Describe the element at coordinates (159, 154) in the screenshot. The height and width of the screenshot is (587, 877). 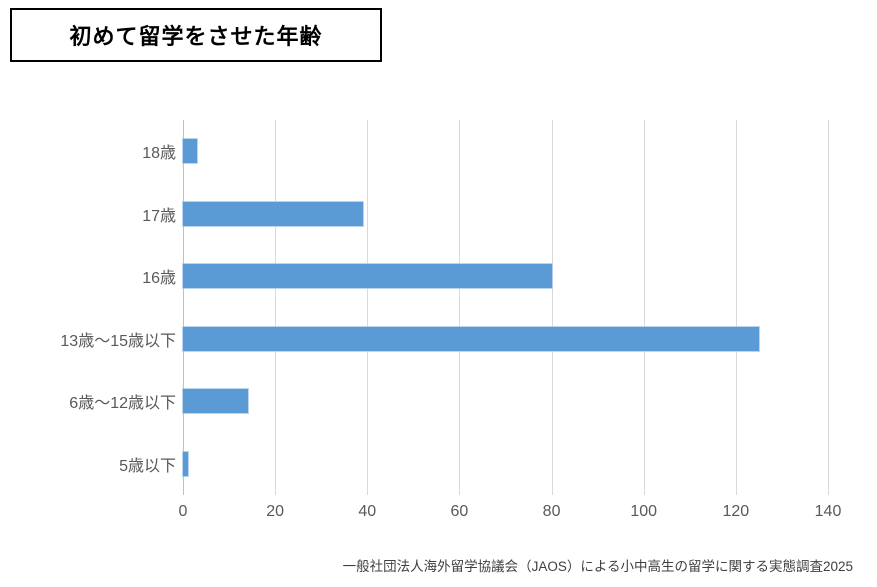
I see `category-label: 18歳` at that location.